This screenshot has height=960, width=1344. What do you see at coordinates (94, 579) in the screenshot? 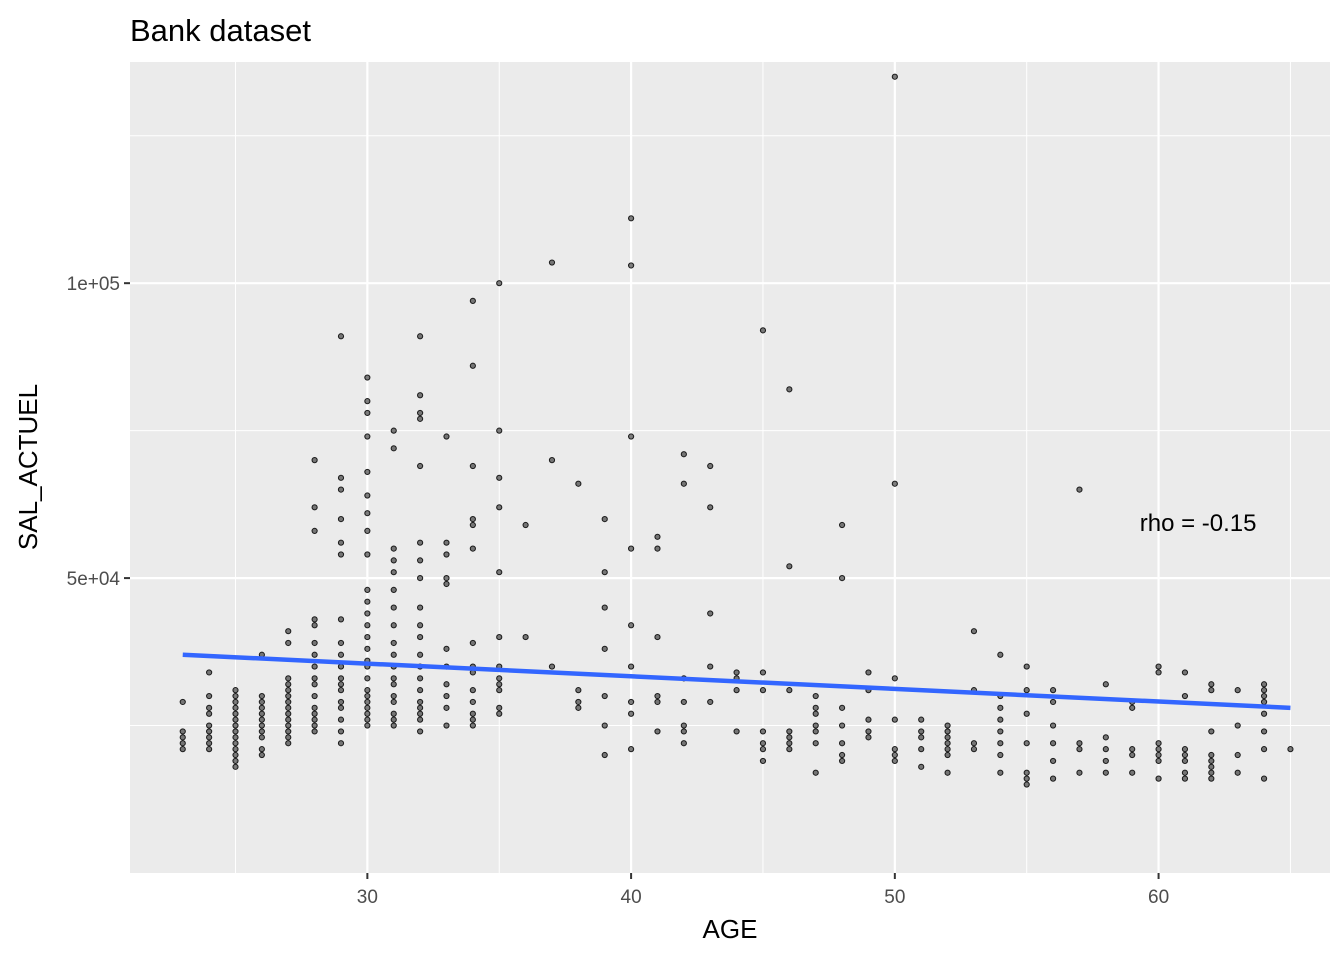
I see `y-tick-label: 5e+04` at bounding box center [94, 579].